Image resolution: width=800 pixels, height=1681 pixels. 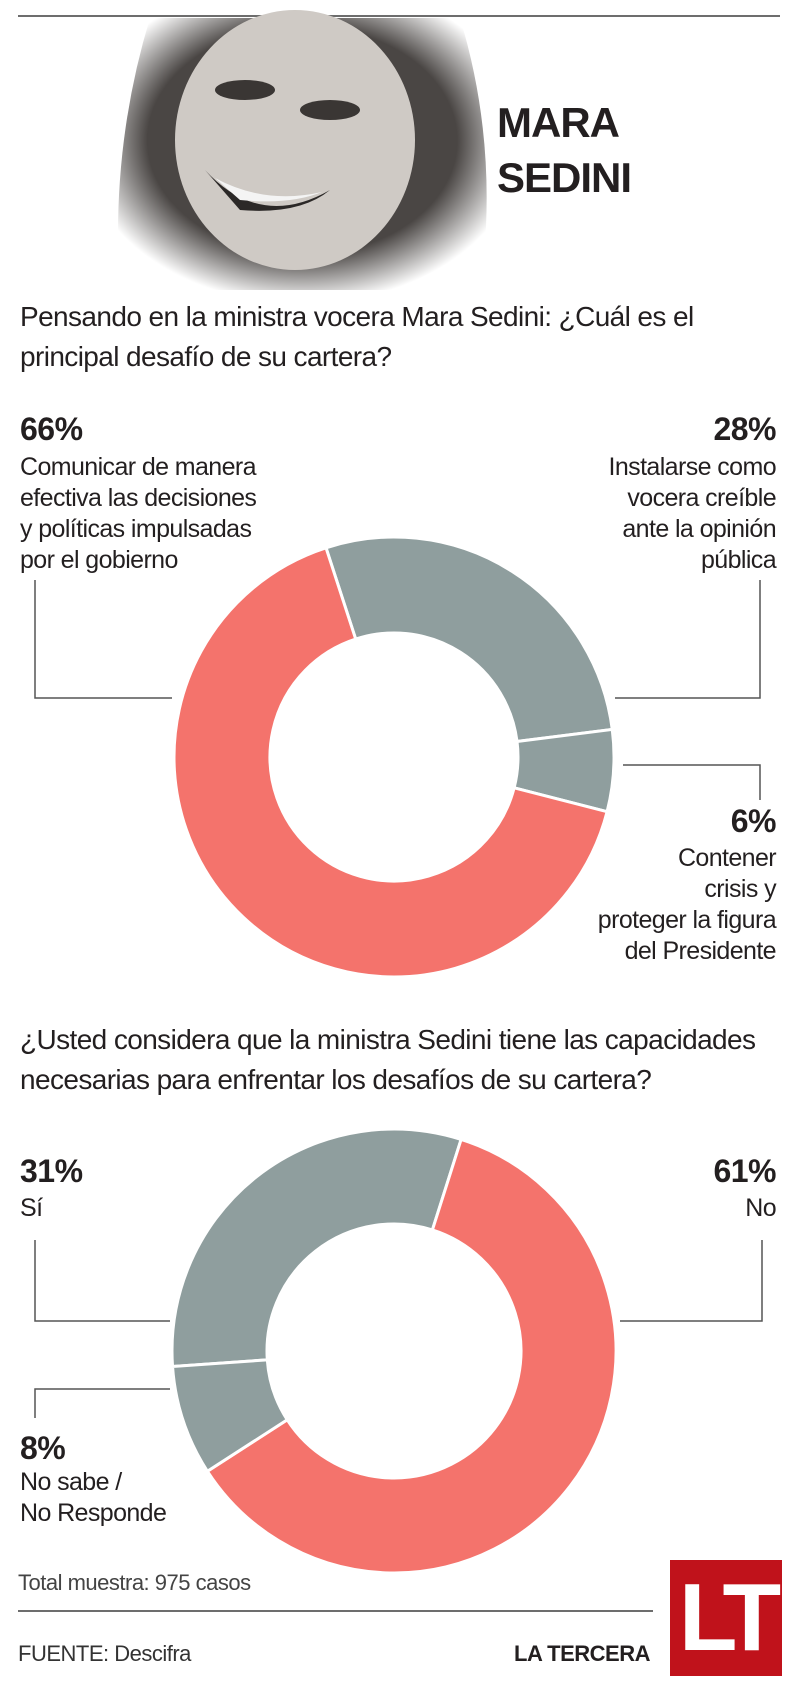 I want to click on source: FUENTE: Descifra, so click(x=104, y=1653).